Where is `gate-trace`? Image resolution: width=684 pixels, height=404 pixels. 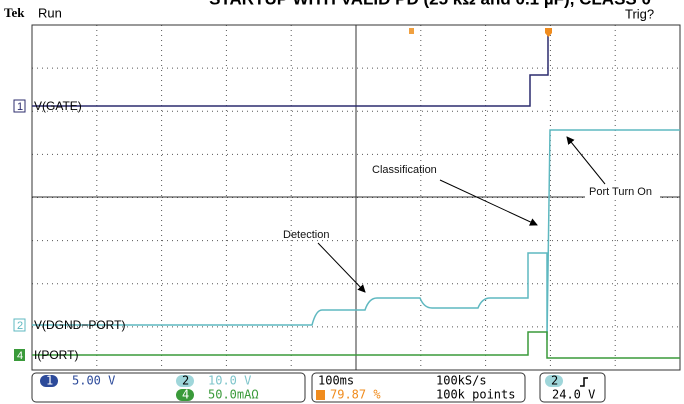
gate-trace is located at coordinates (290, 67).